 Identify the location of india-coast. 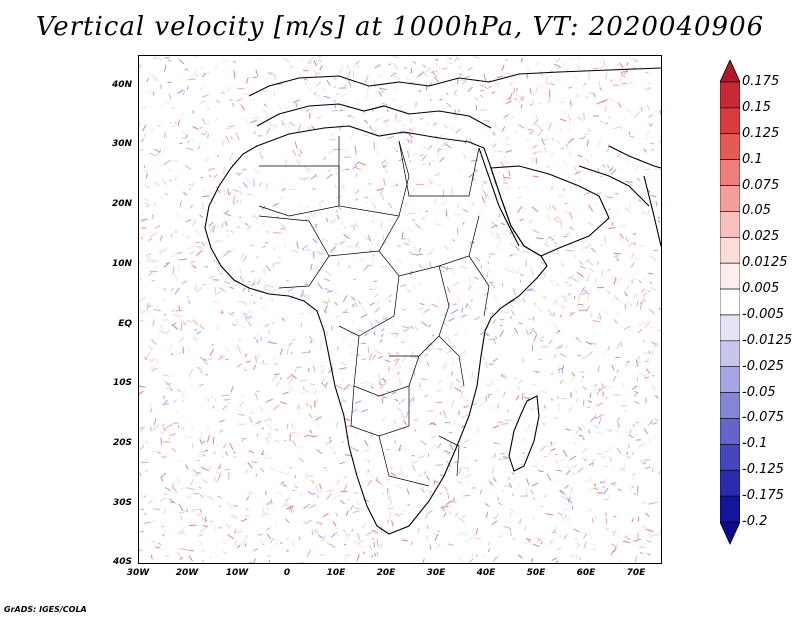
(652, 211).